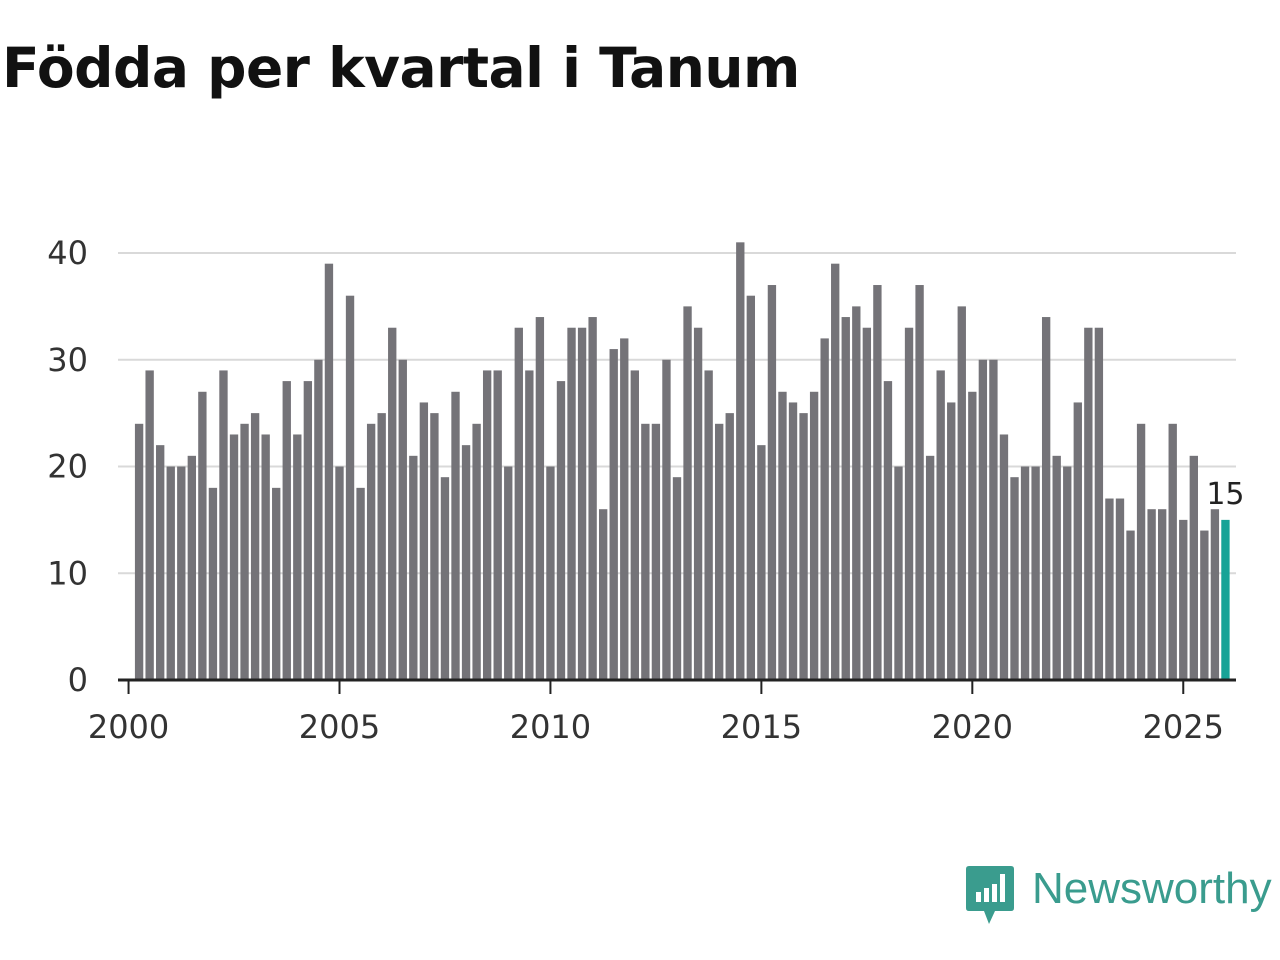 The height and width of the screenshot is (960, 1280). Describe the element at coordinates (677, 686) in the screenshot. I see `axes` at that location.